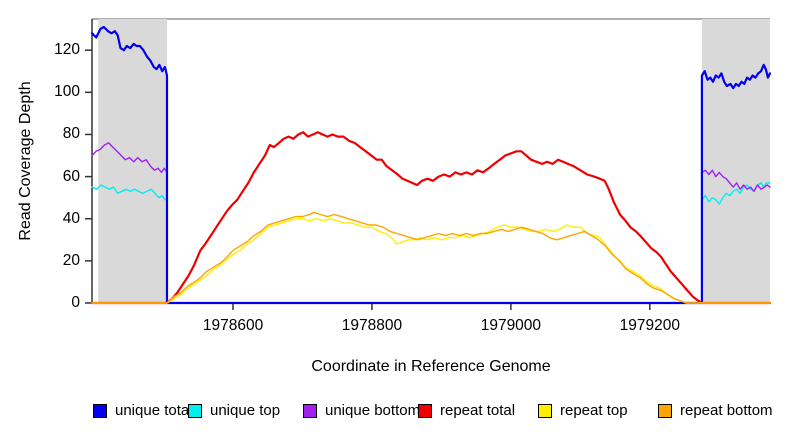 The image size is (792, 432). I want to click on y-tick-label: 40, so click(71, 218).